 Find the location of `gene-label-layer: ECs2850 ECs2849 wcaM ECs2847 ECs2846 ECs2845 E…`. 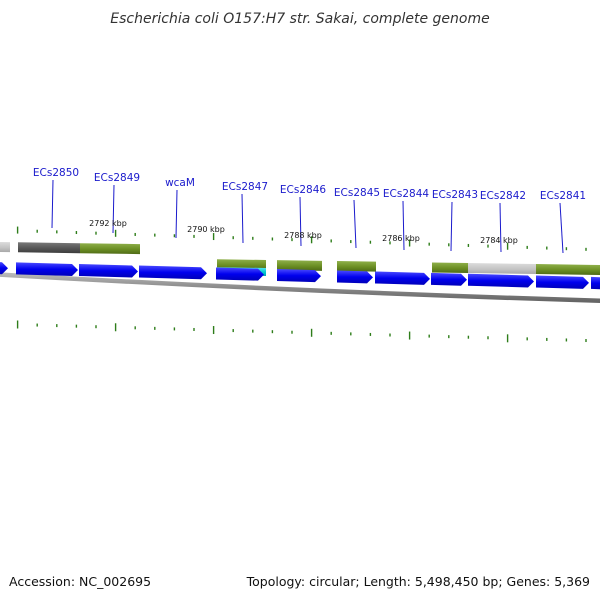

gene-label-layer: ECs2850 ECs2849 wcaM ECs2847 ECs2846 ECs2845 E… is located at coordinates (309, 210).